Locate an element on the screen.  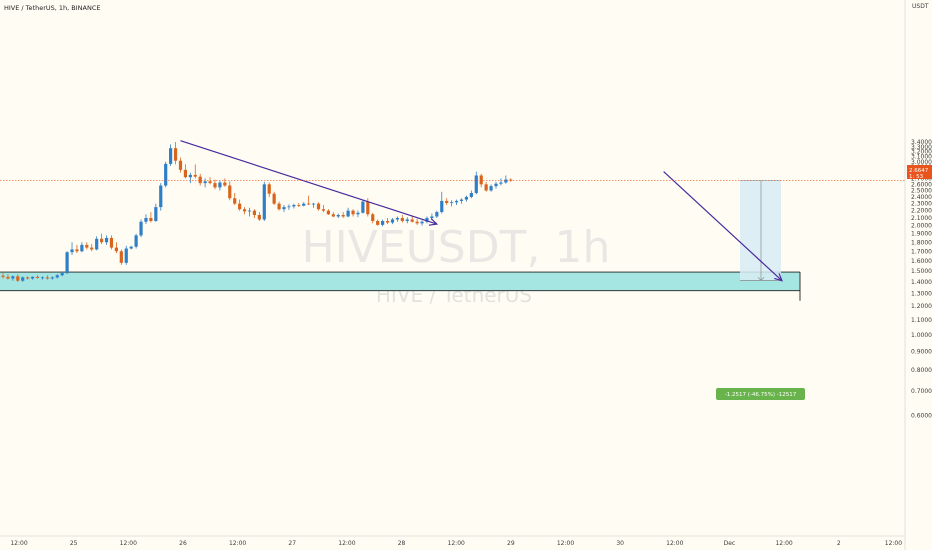
price-tick-label: 1.9000 is located at coordinates (921, 234).